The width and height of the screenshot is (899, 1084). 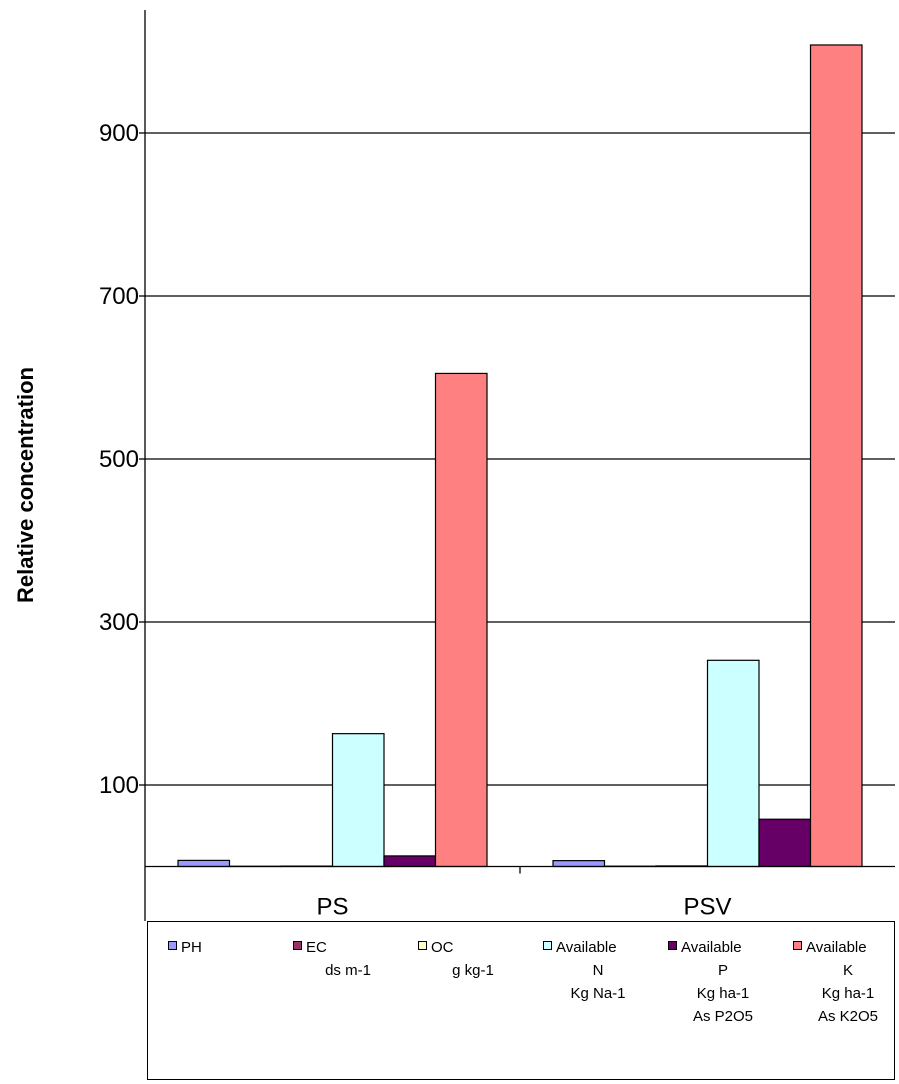 What do you see at coordinates (847, 970) in the screenshot?
I see `legend-label: K` at bounding box center [847, 970].